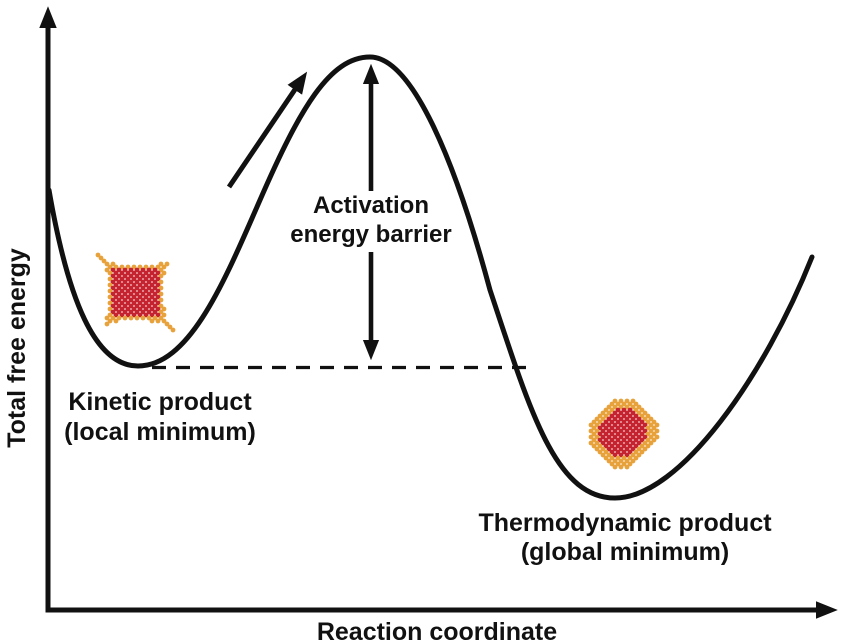 This screenshot has width=850, height=642. What do you see at coordinates (625, 523) in the screenshot?
I see `thermodynamic-product-label-line1: Thermodynamic product` at bounding box center [625, 523].